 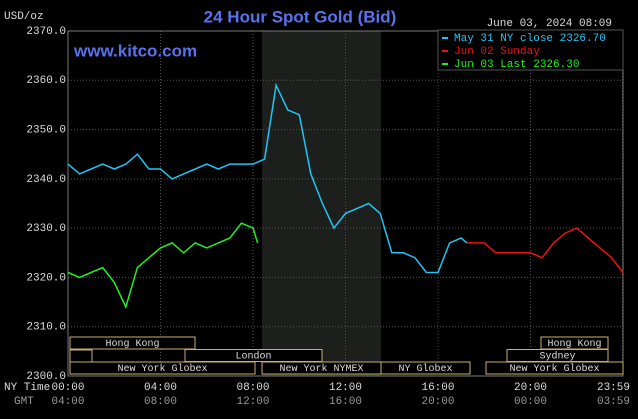 I want to click on chart-title: 24 Hour Spot Gold (Bid), so click(x=300, y=16).